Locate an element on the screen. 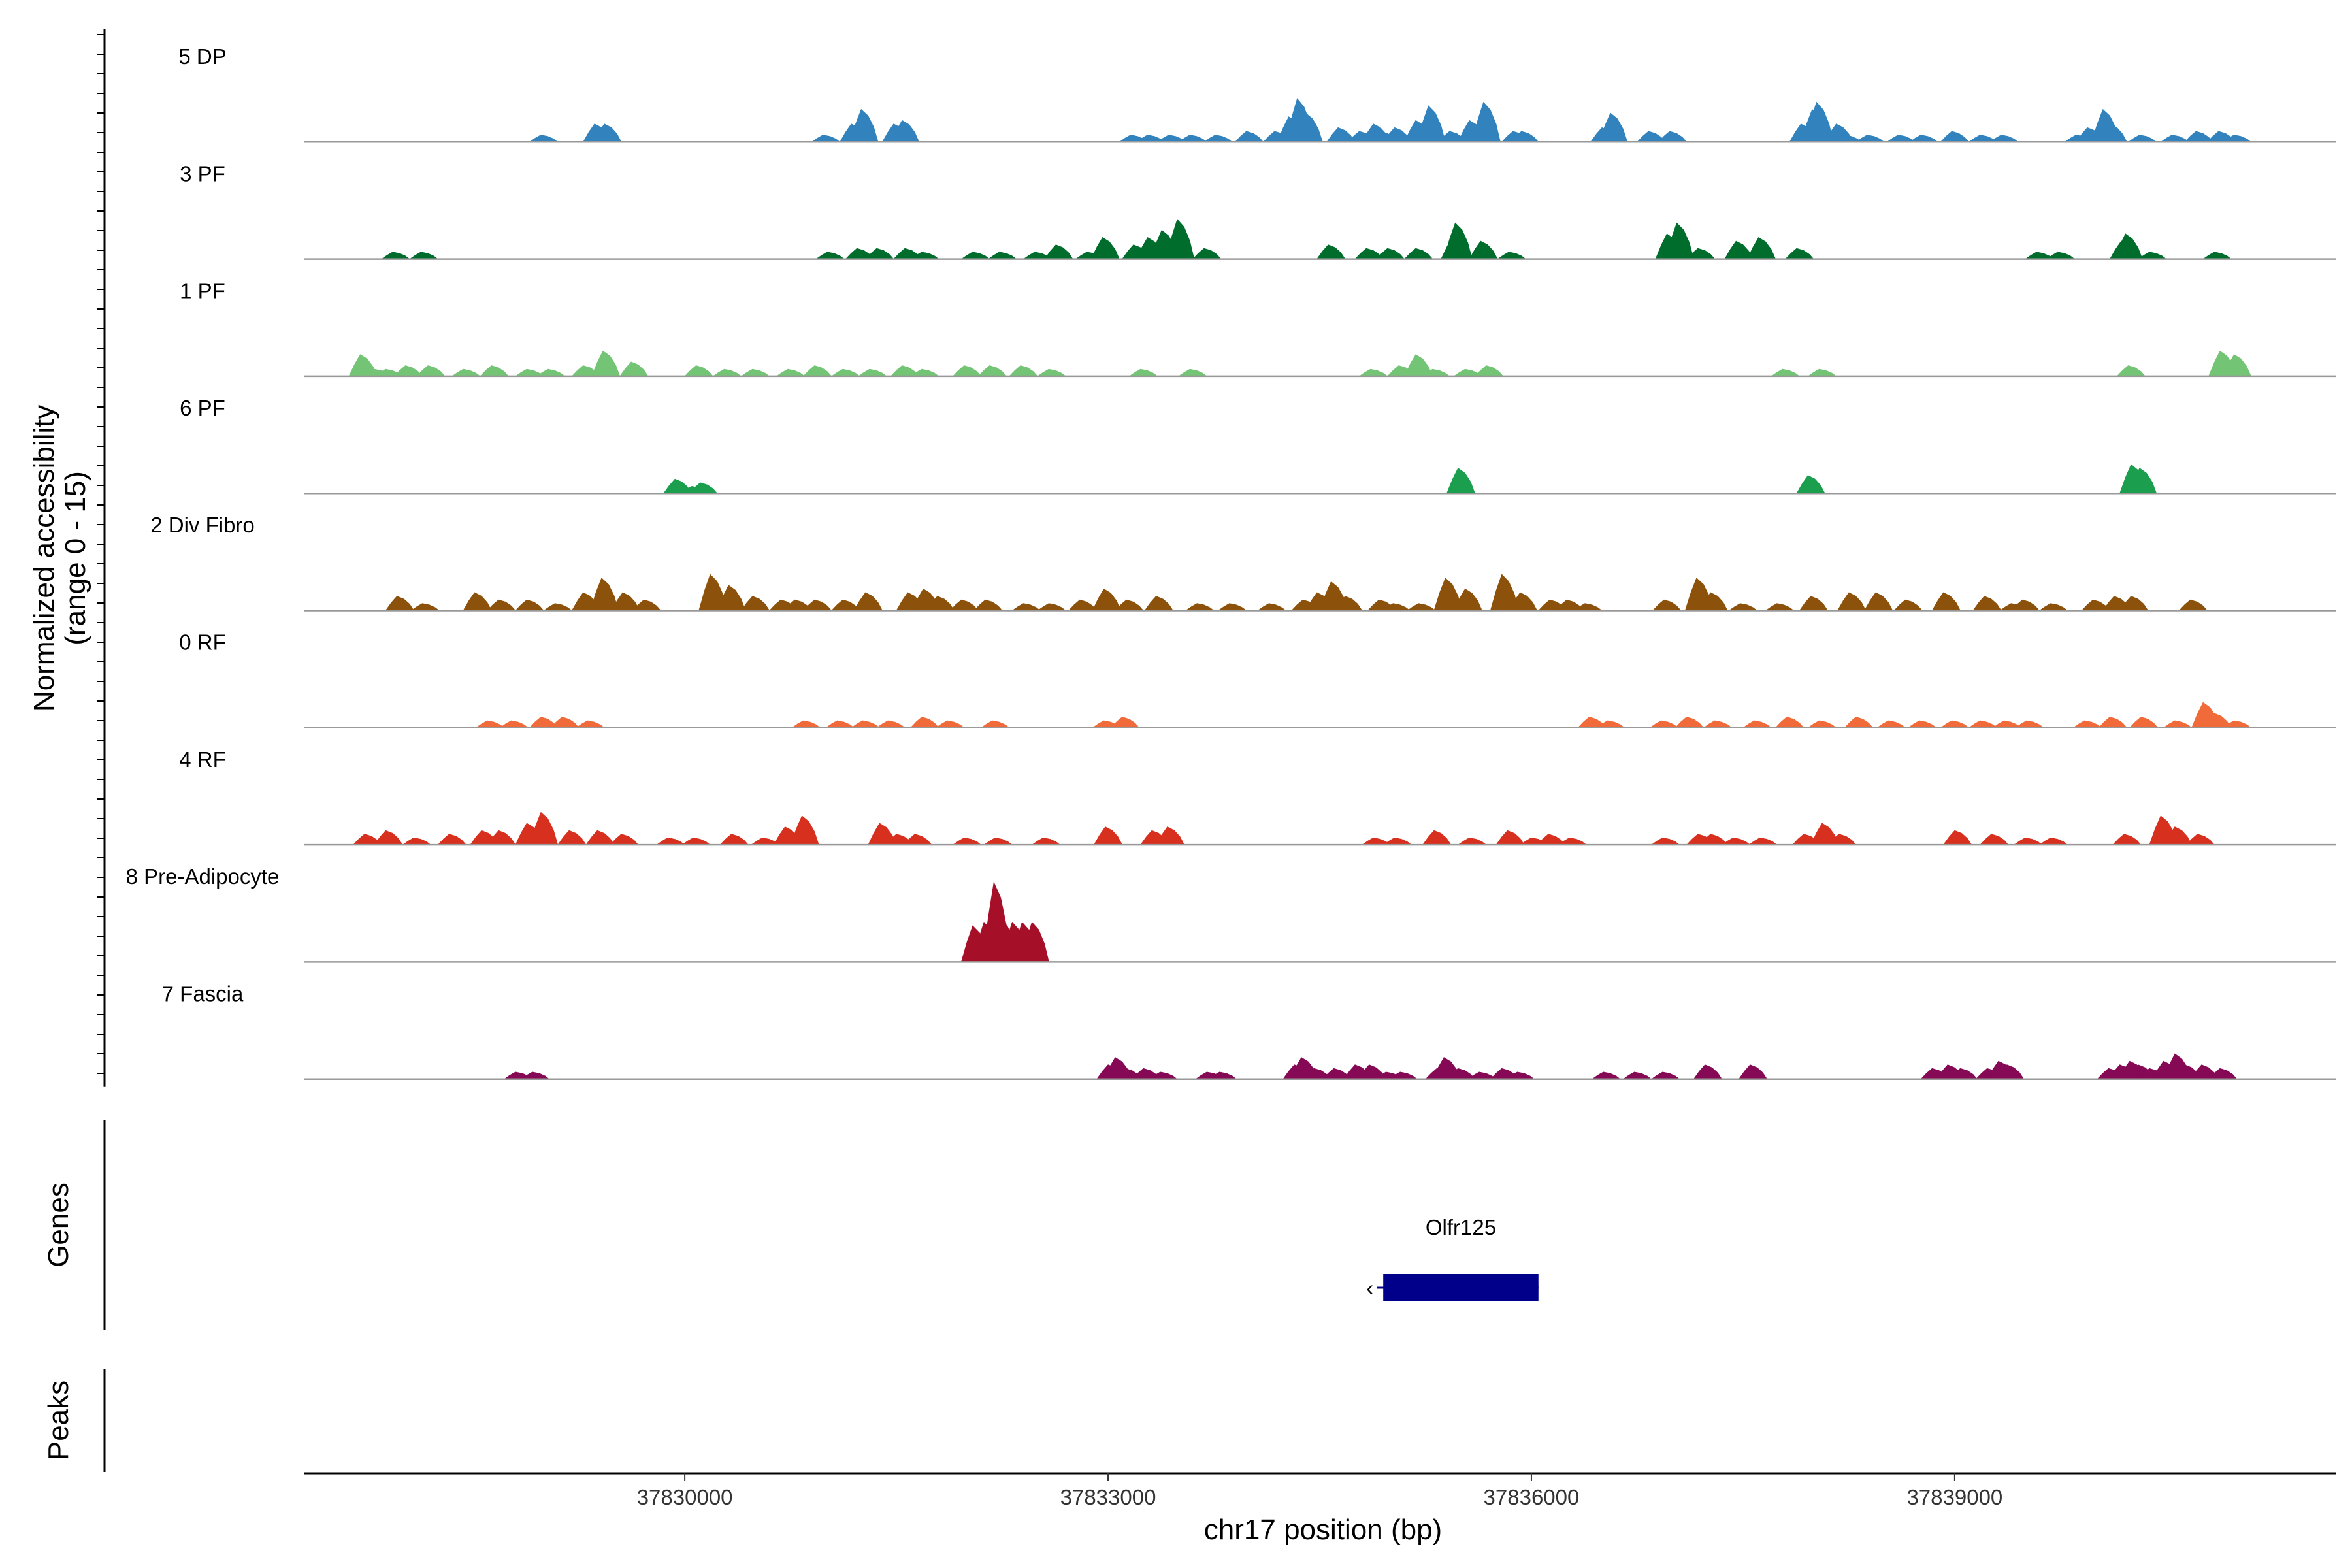  genes-panel: Genes ‹ Olfr125 is located at coordinates (790, 1225).